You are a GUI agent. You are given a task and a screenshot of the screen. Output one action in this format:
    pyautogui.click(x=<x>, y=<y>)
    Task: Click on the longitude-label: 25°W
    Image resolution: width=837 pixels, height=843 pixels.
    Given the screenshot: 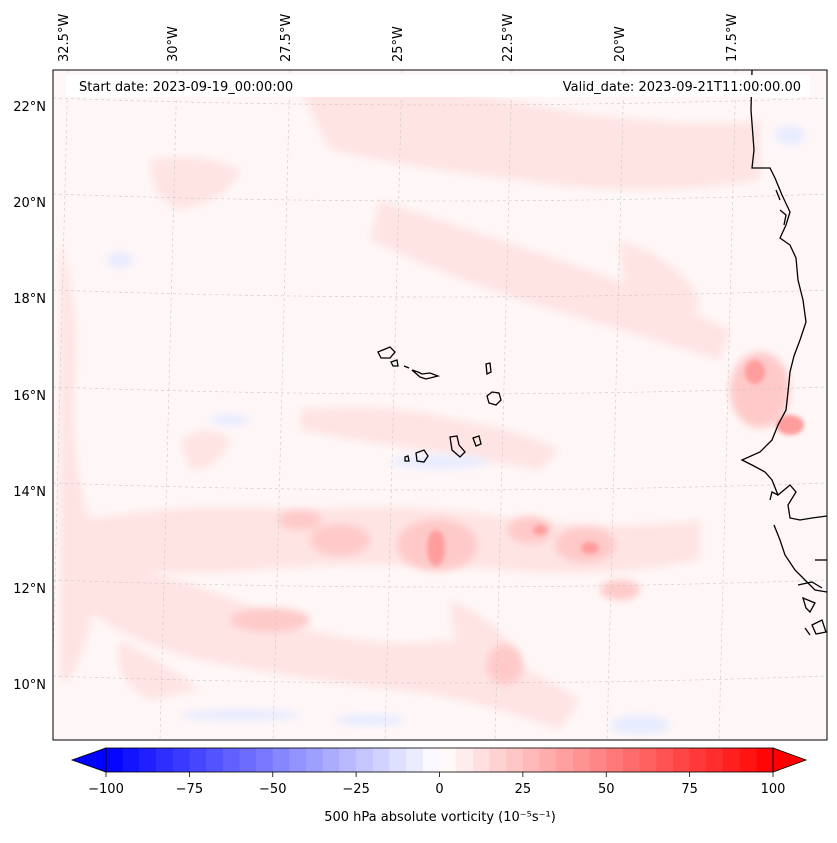 What is the action you would take?
    pyautogui.click(x=398, y=44)
    